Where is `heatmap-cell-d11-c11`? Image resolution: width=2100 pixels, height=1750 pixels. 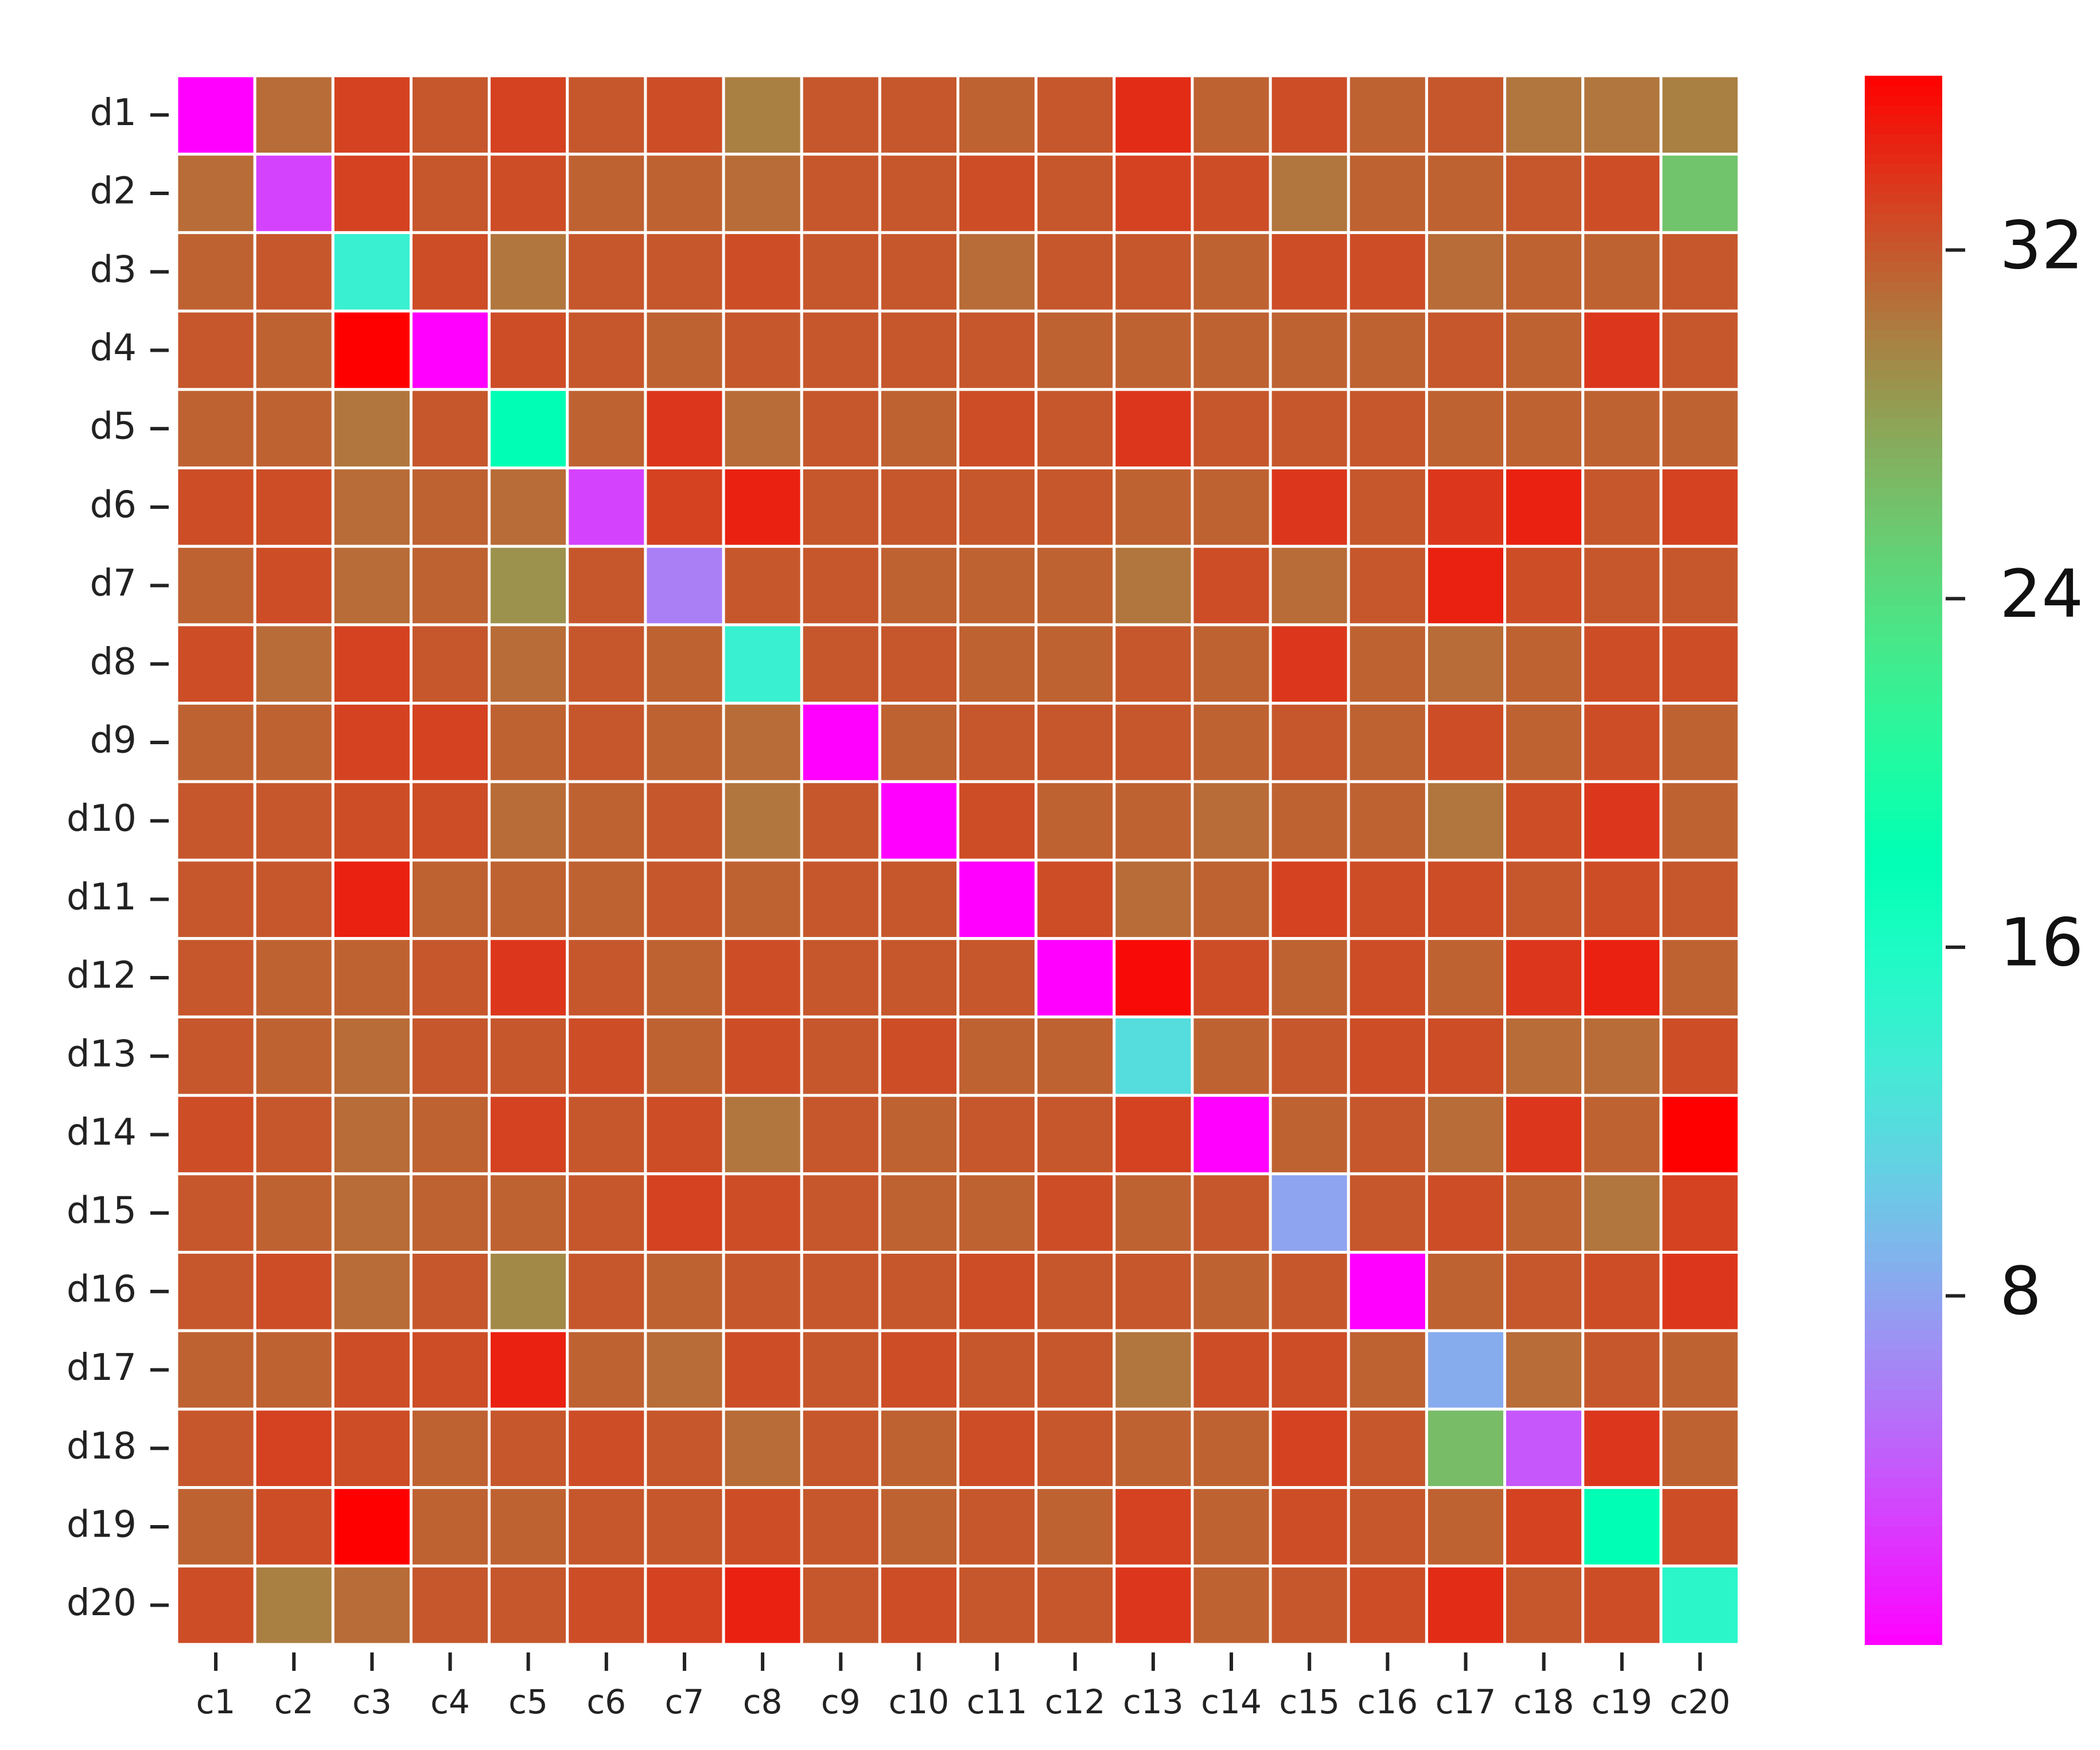 heatmap-cell-d11-c11 is located at coordinates (997, 899).